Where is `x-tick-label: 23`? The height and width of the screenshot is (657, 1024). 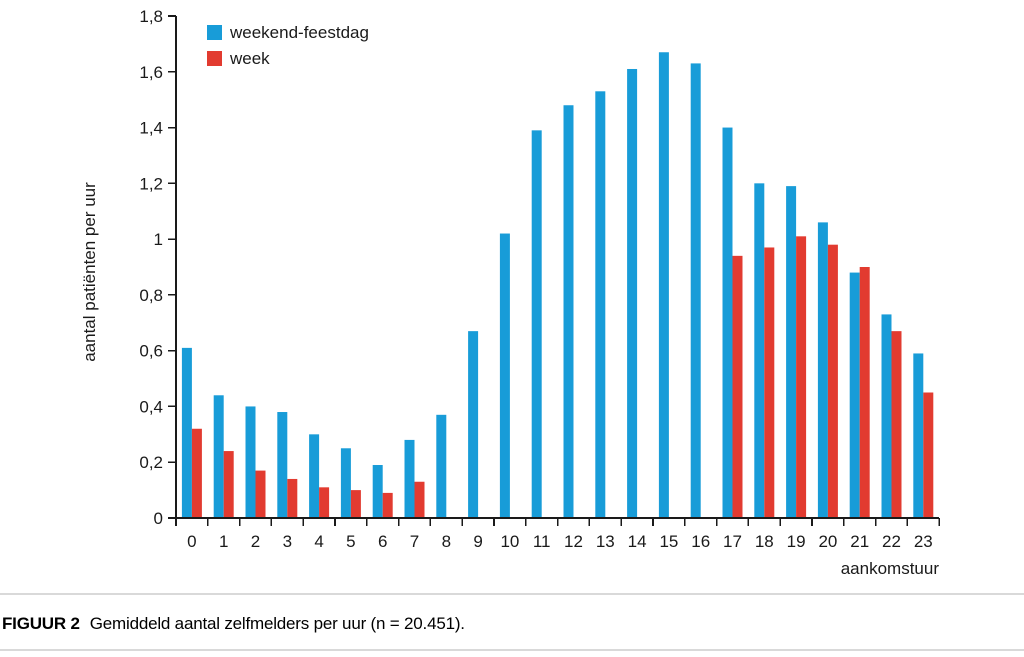
x-tick-label: 23 is located at coordinates (923, 541).